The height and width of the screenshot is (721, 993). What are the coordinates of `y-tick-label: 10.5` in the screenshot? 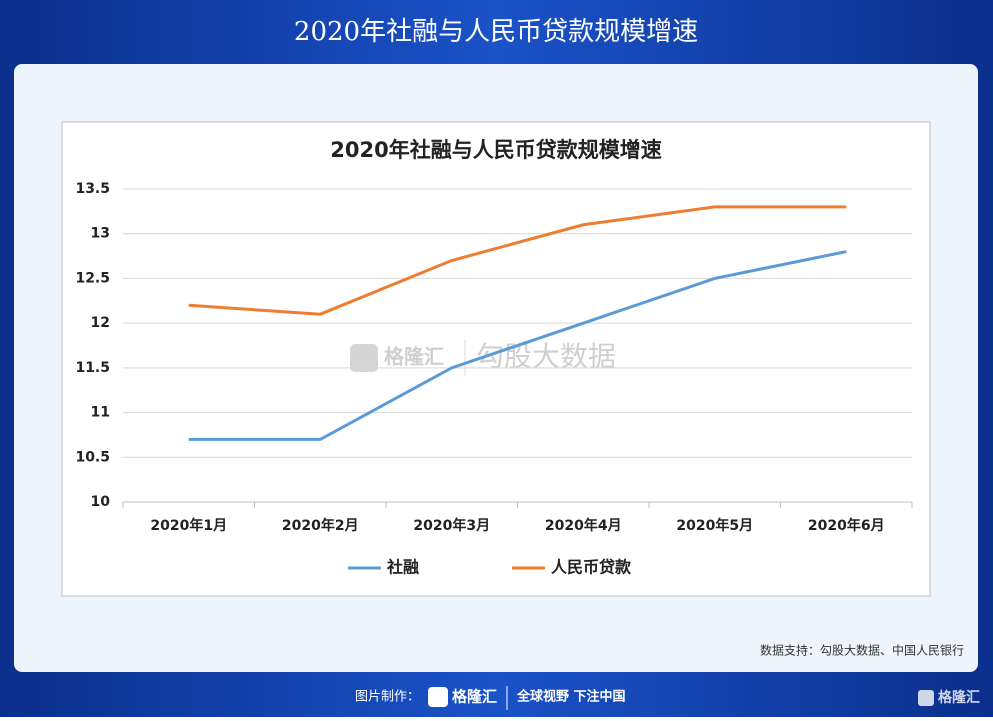 It's located at (92, 457).